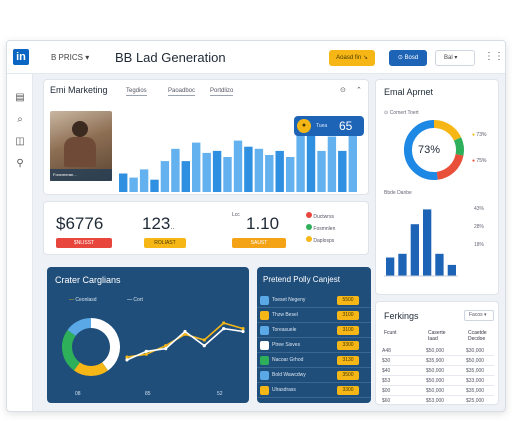 The height and width of the screenshot is (448, 512). Describe the element at coordinates (172, 227) in the screenshot. I see `kpi-2-unit: ..` at that location.